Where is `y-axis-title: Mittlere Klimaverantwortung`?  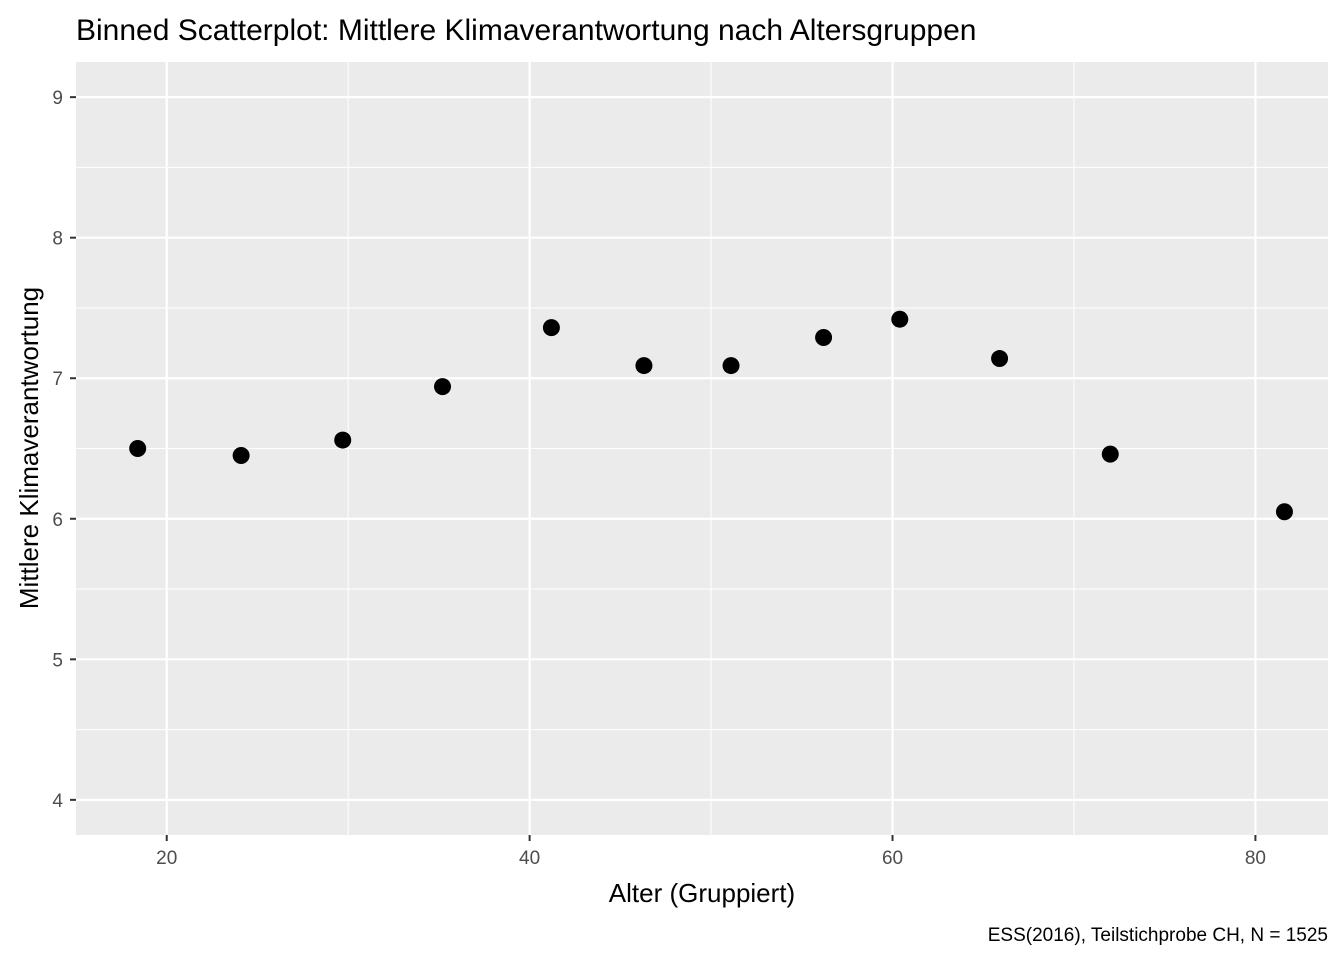 y-axis-title: Mittlere Klimaverantwortung is located at coordinates (29, 448).